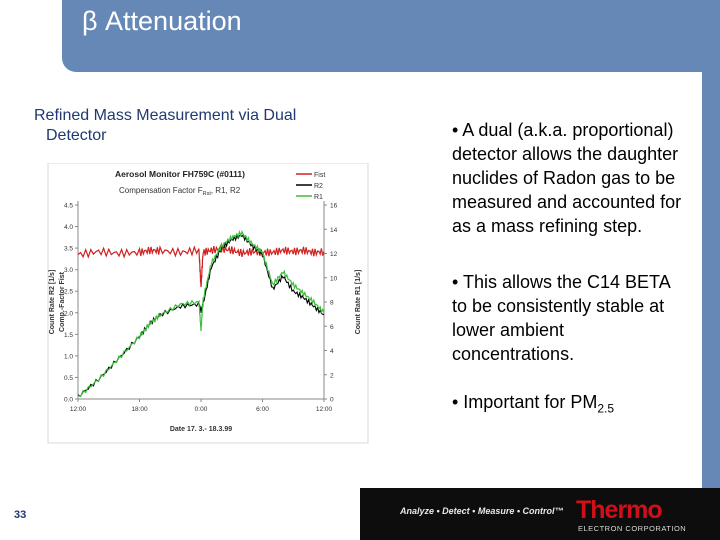 The width and height of the screenshot is (720, 540). I want to click on bullet-3-text: • Important for PM, so click(525, 402).